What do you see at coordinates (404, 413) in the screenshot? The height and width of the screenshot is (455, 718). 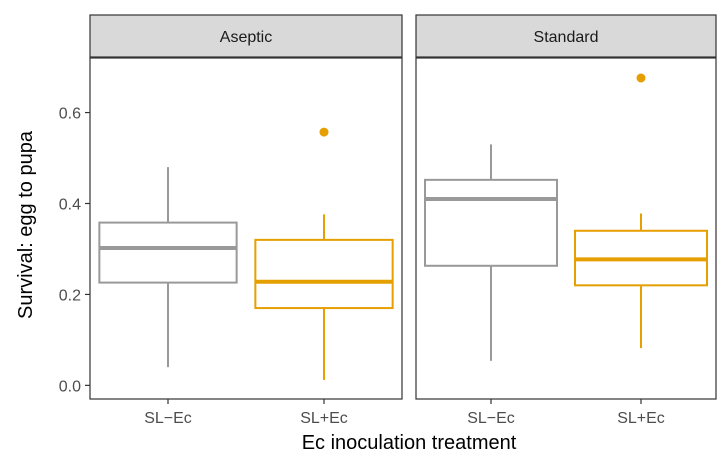 I see `x-axis: SL−Ec SL+Ec SL−Ec SL+Ec` at bounding box center [404, 413].